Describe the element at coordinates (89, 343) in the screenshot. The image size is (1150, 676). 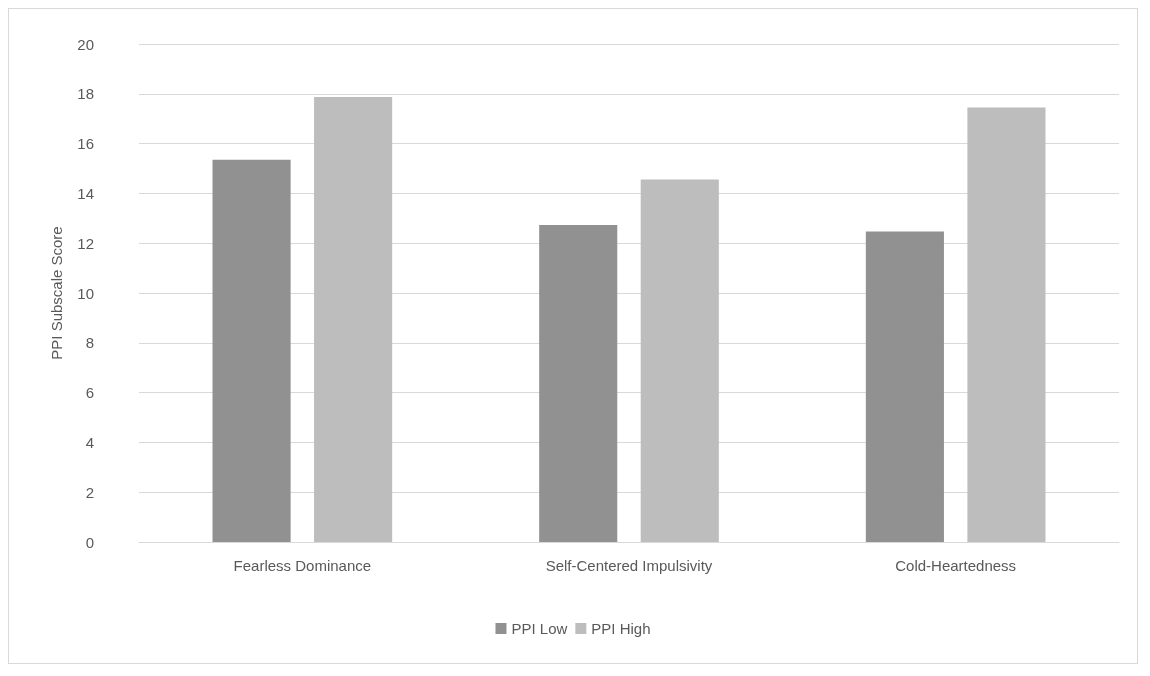
I see `y-tick-label: 8` at that location.